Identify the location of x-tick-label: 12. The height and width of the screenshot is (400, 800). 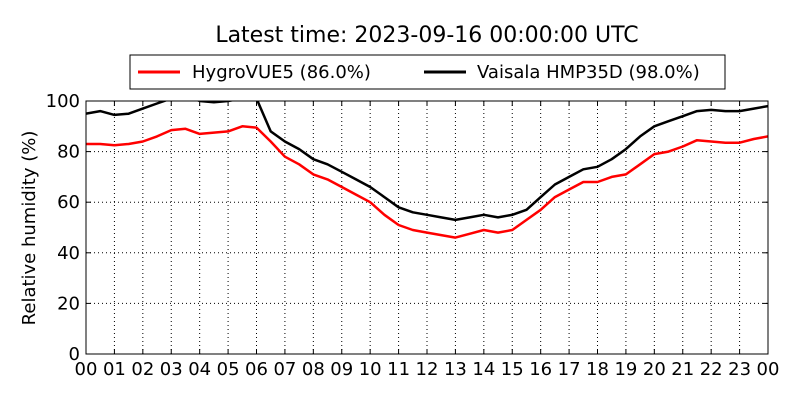
(427, 369).